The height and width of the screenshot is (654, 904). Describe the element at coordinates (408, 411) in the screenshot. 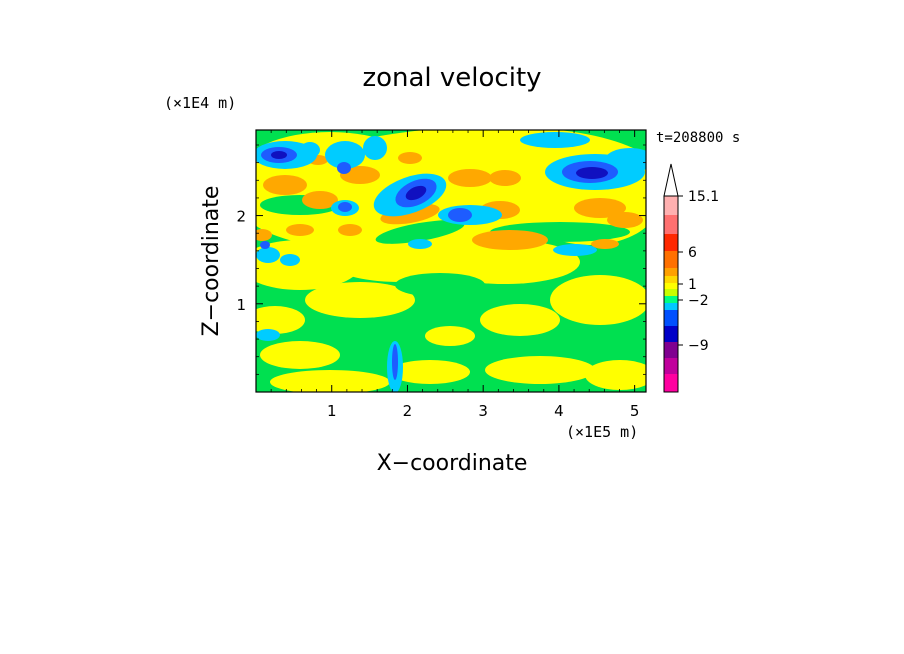

I see `x-tick-label: 2` at that location.